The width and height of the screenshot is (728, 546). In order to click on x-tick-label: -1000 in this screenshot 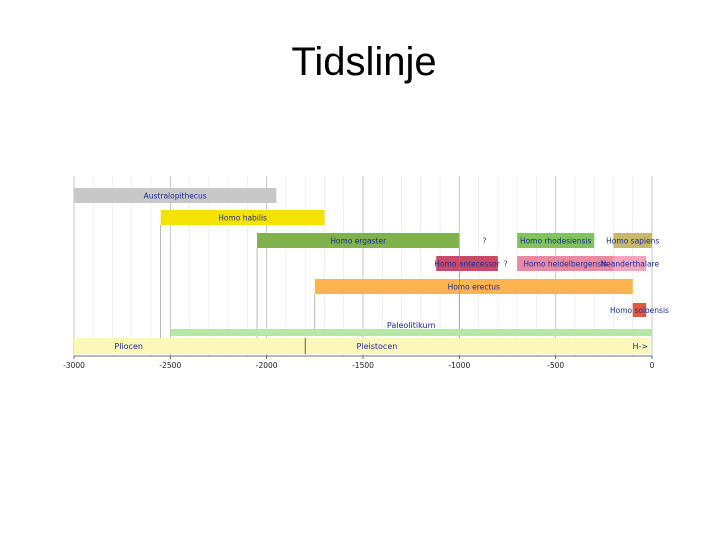, I will do `click(459, 365)`.